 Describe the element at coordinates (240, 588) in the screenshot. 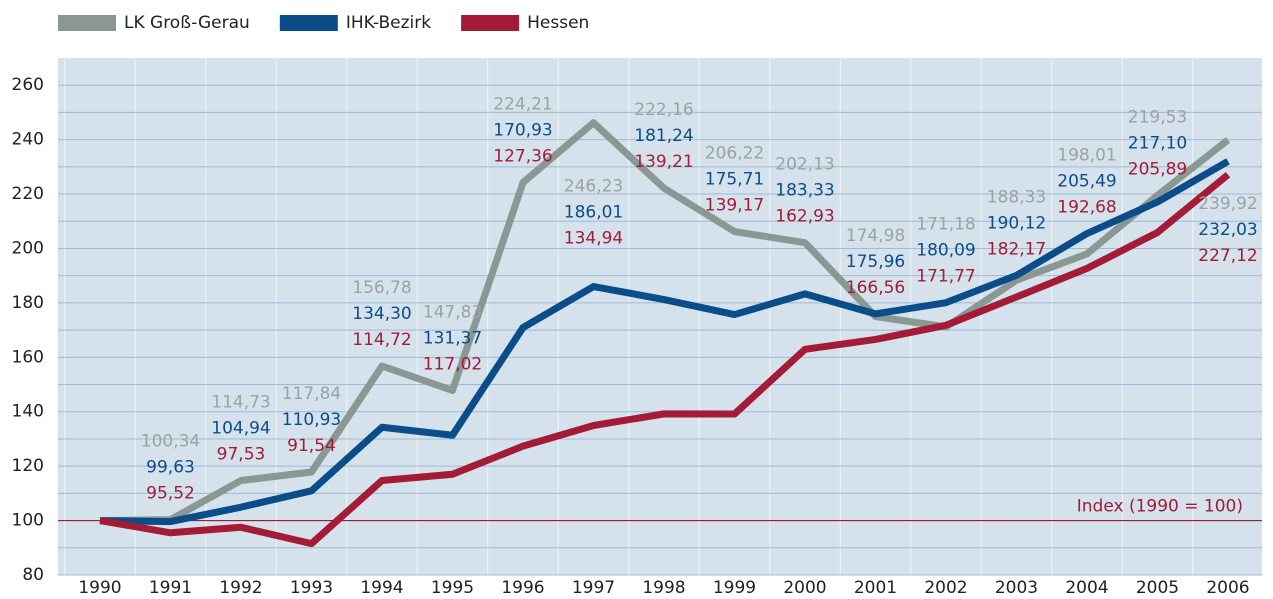

I see `x-tick-label: 1992` at that location.